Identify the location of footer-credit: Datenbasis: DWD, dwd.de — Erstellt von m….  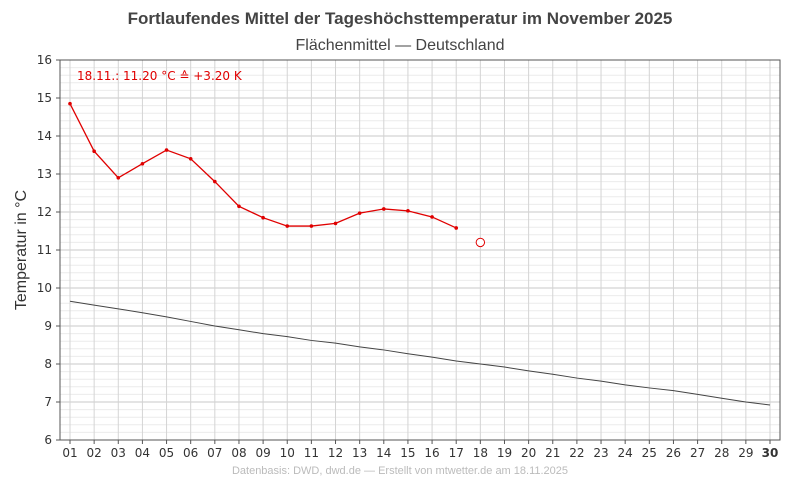
(400, 471).